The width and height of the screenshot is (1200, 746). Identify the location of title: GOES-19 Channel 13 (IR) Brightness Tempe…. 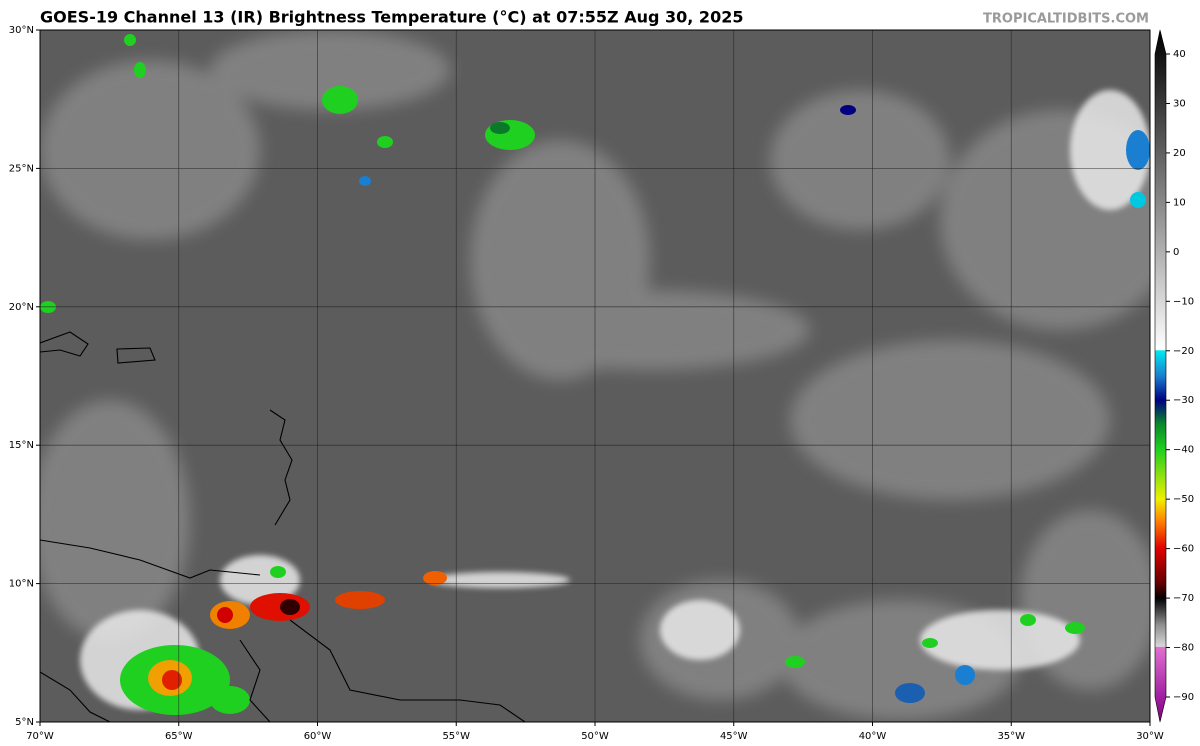
(391, 17).